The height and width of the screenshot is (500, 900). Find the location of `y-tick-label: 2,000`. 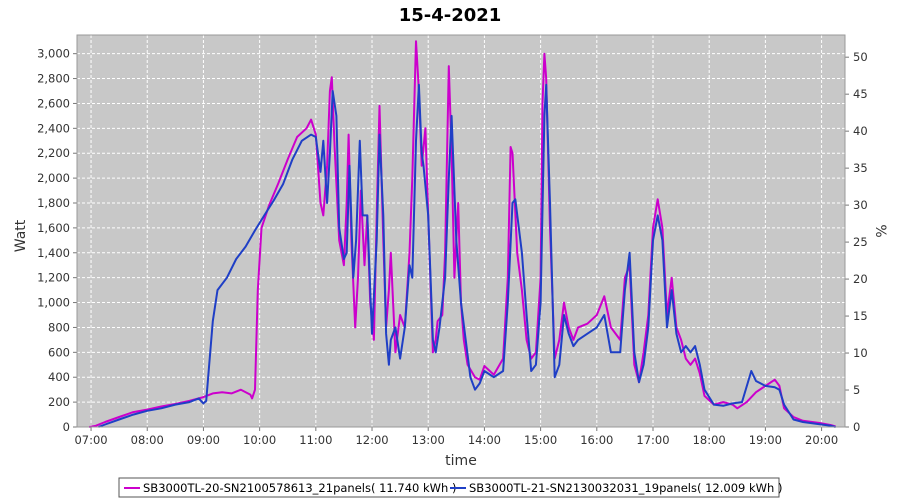

y-tick-label: 2,000 is located at coordinates (53, 178).